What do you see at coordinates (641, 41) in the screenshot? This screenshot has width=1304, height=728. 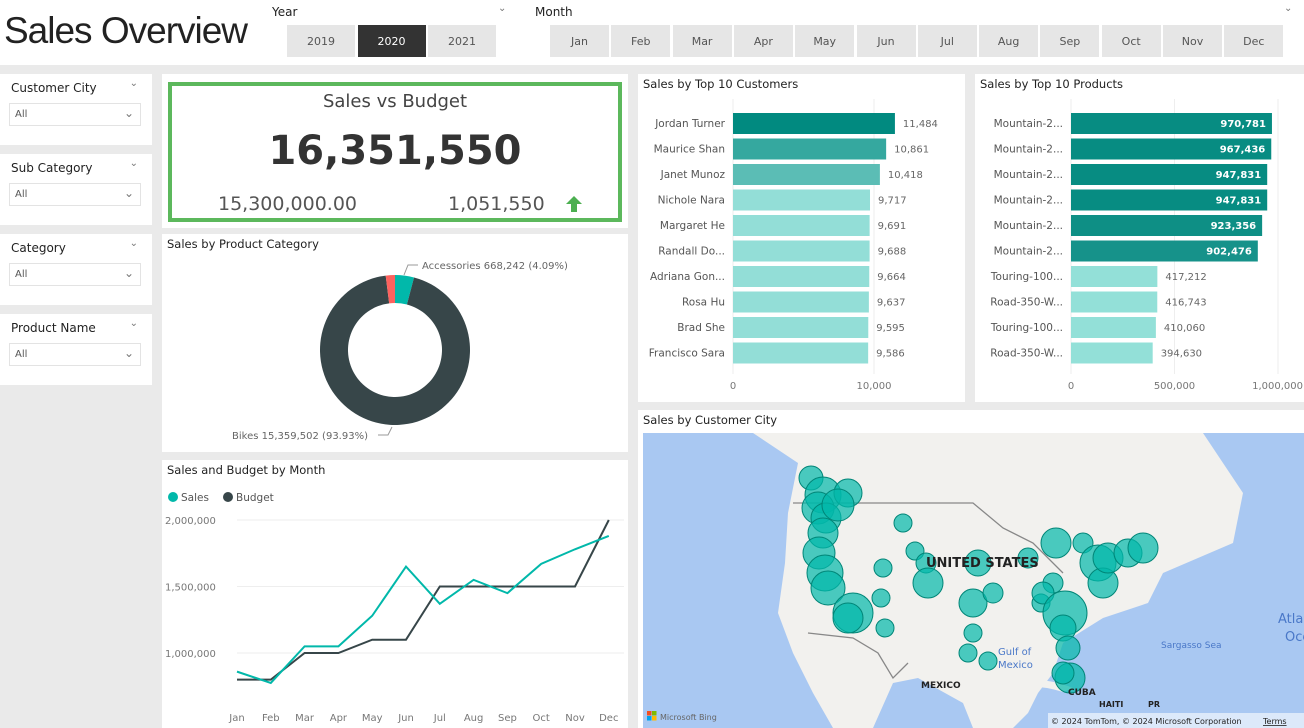 I see `month-button-feb: Feb` at bounding box center [641, 41].